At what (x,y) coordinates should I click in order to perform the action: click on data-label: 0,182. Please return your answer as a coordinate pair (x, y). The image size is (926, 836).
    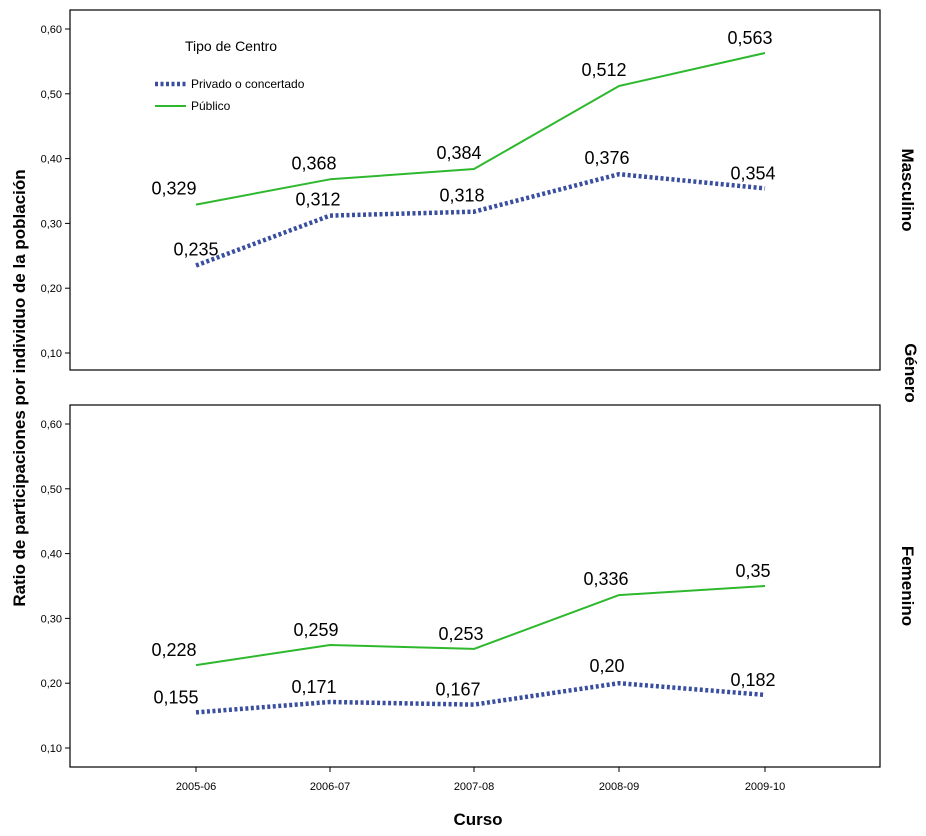
    Looking at the image, I should click on (752, 680).